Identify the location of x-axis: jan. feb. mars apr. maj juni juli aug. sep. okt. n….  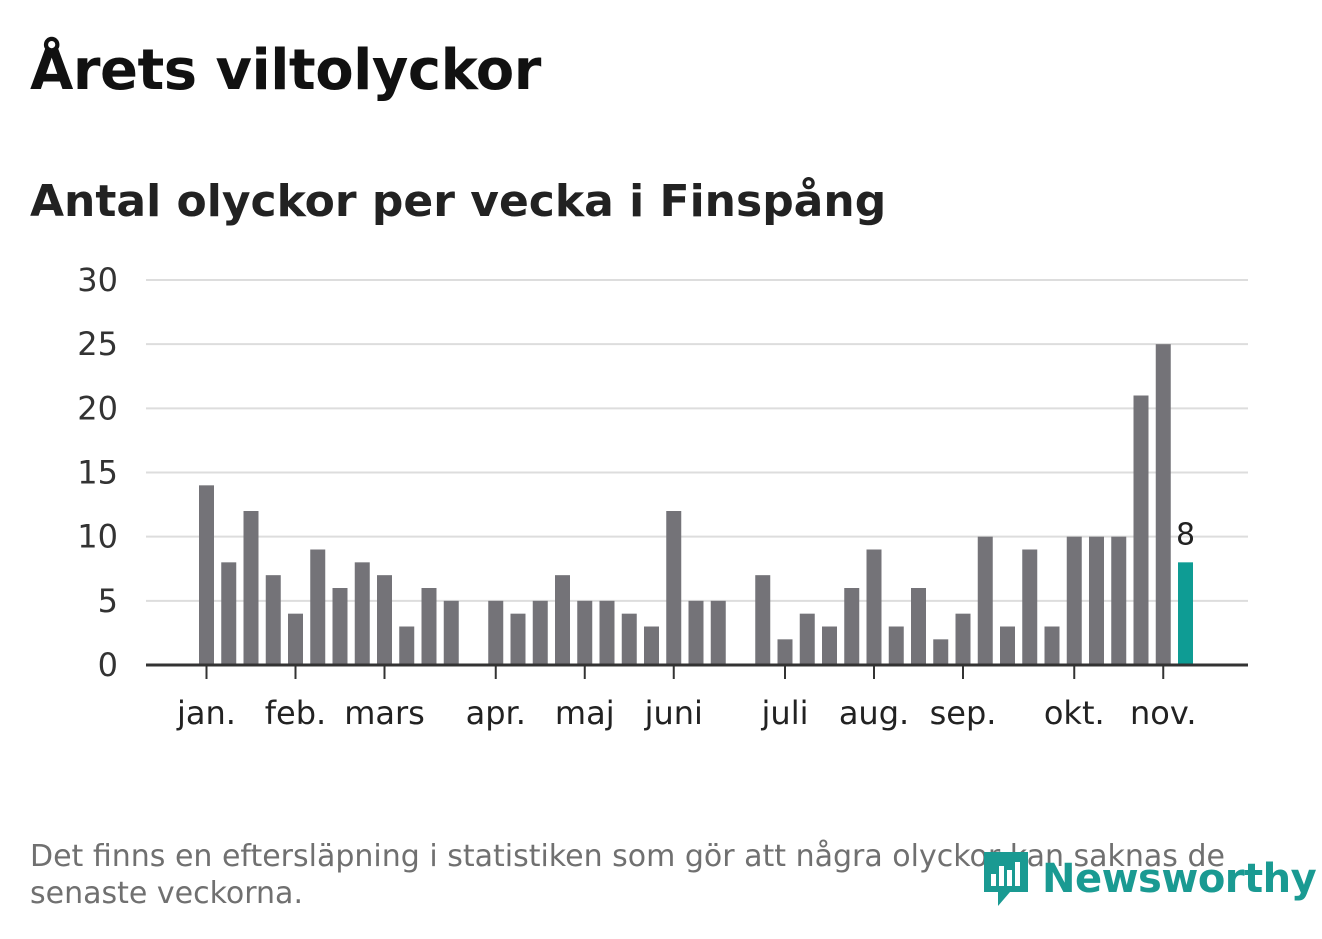
(697, 697).